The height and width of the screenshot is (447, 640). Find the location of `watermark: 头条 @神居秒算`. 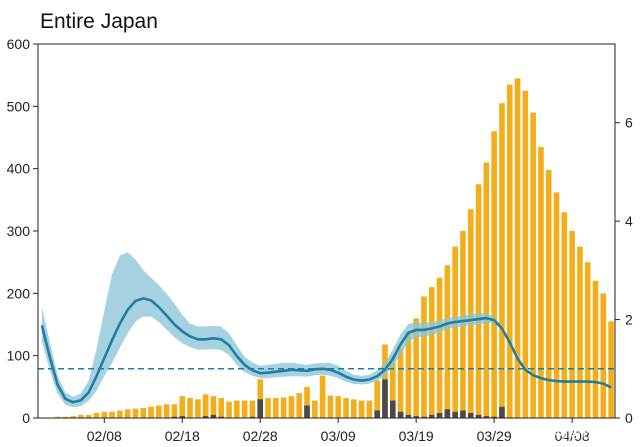

watermark: 头条 @神居秒算 is located at coordinates (559, 434).